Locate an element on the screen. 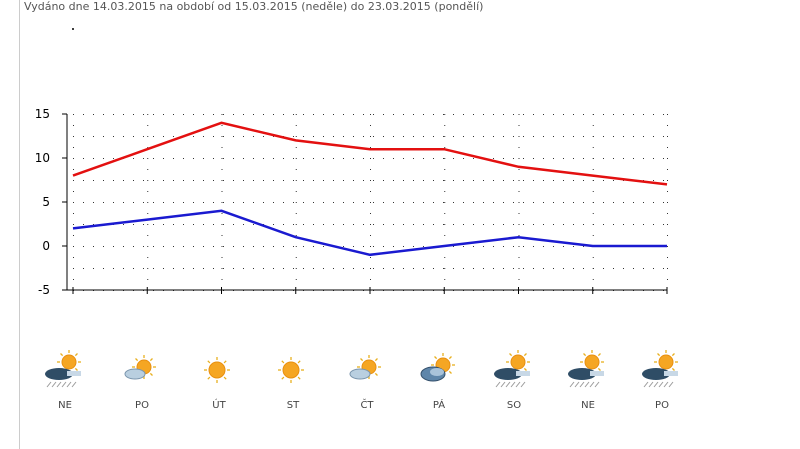 The height and width of the screenshot is (449, 800). cloudy-sun-icon is located at coordinates (437, 370).